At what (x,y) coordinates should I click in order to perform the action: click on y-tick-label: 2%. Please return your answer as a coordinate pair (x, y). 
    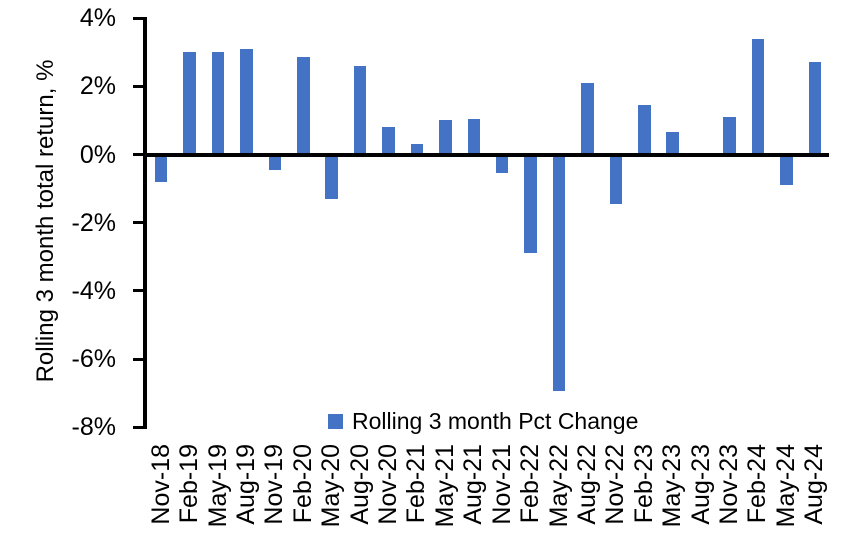
    Looking at the image, I should click on (97, 86).